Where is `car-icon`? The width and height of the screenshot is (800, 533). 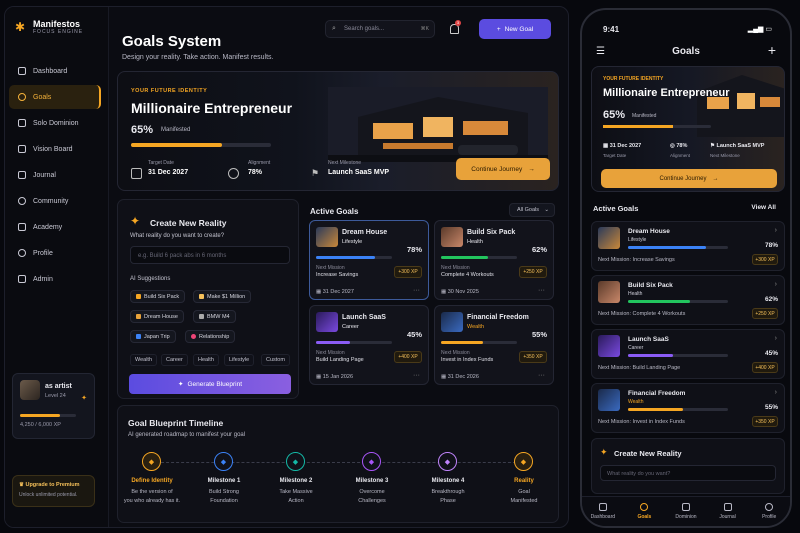 car-icon is located at coordinates (201, 316).